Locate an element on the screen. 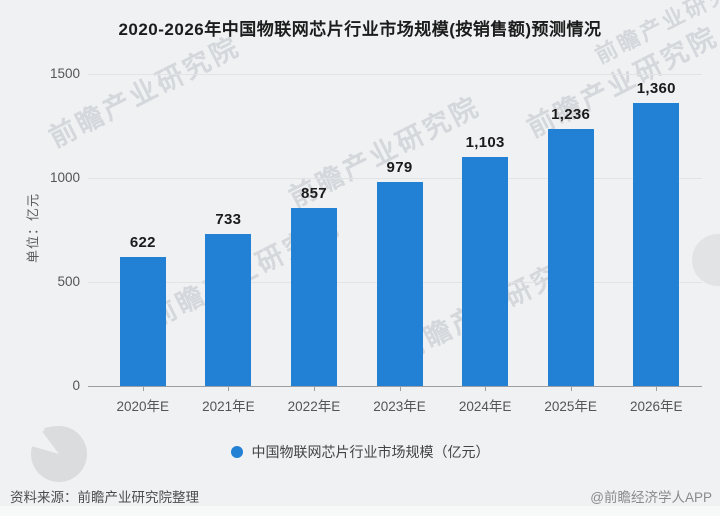 This screenshot has width=720, height=516. bar-column: 857 2022年E is located at coordinates (314, 244).